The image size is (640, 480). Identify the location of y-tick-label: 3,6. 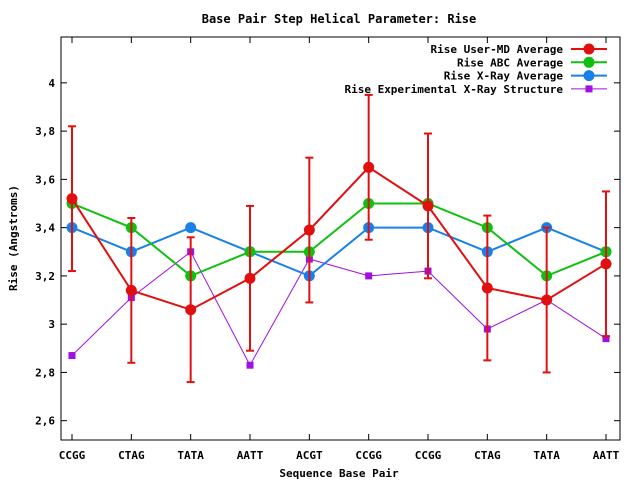
(45, 179).